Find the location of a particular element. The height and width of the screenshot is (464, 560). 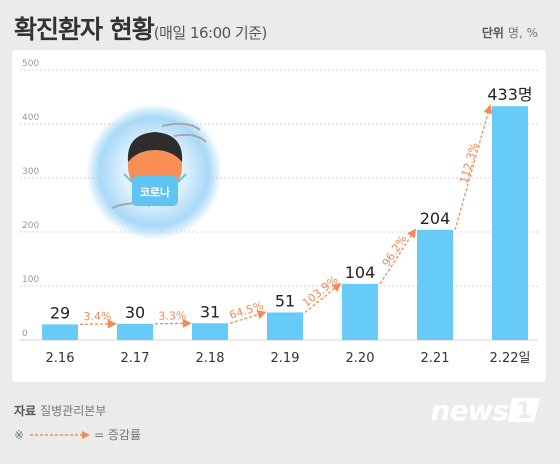

y-tick-label: 200 is located at coordinates (30, 226).